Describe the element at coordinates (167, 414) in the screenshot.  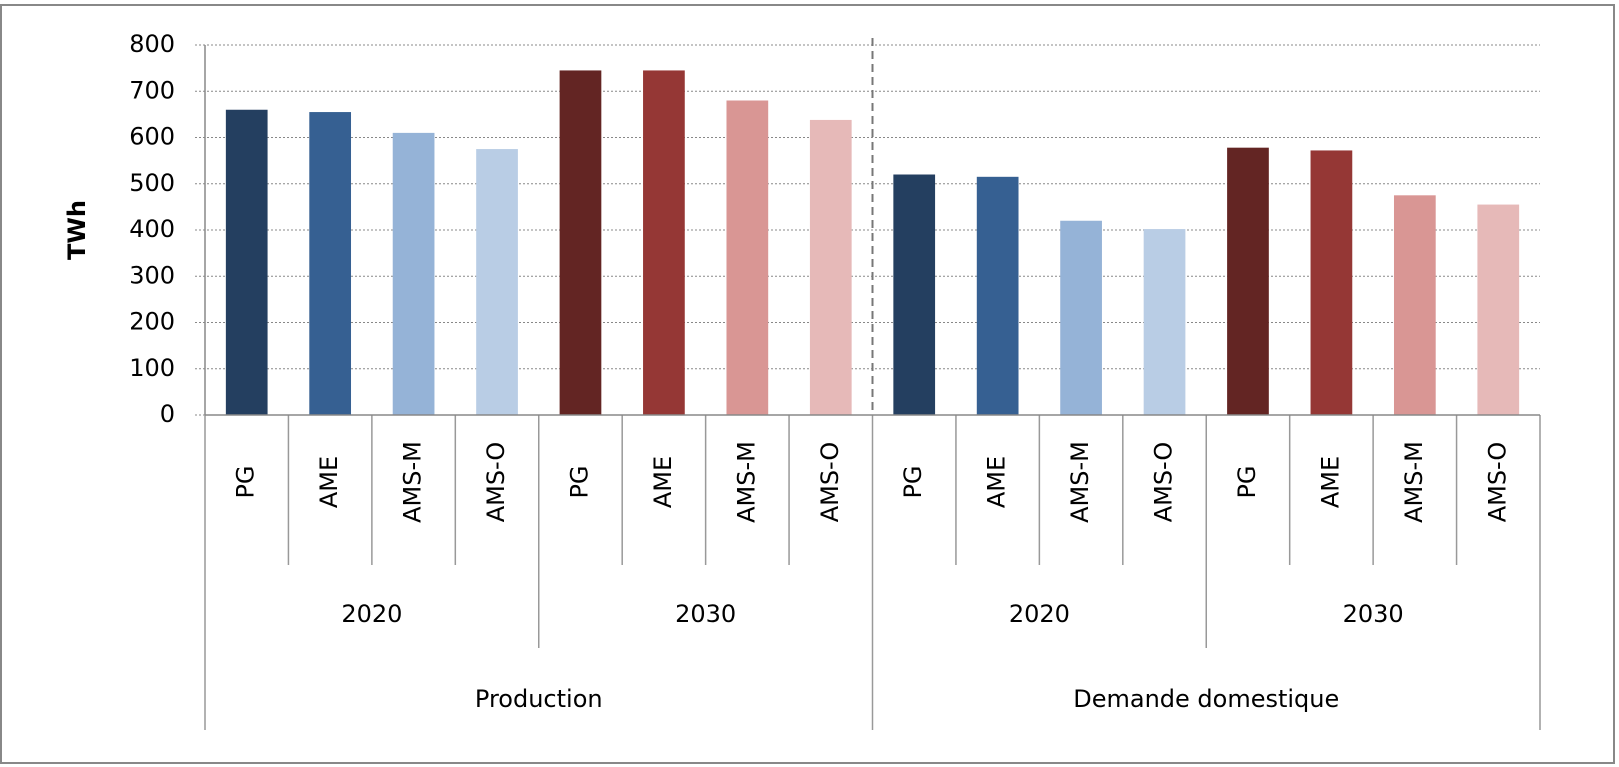
I see `y-tick-label: 0` at that location.